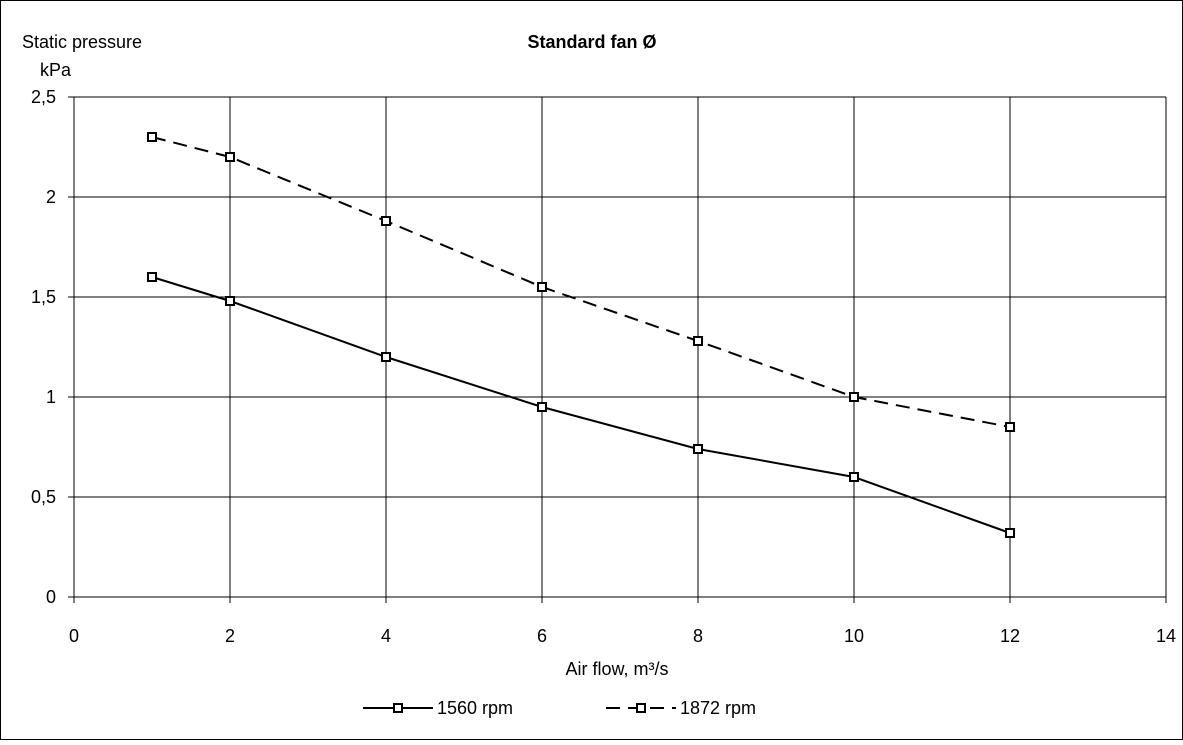 The height and width of the screenshot is (745, 1183). Describe the element at coordinates (56, 70) in the screenshot. I see `y-axis-label-line2: kPa` at that location.